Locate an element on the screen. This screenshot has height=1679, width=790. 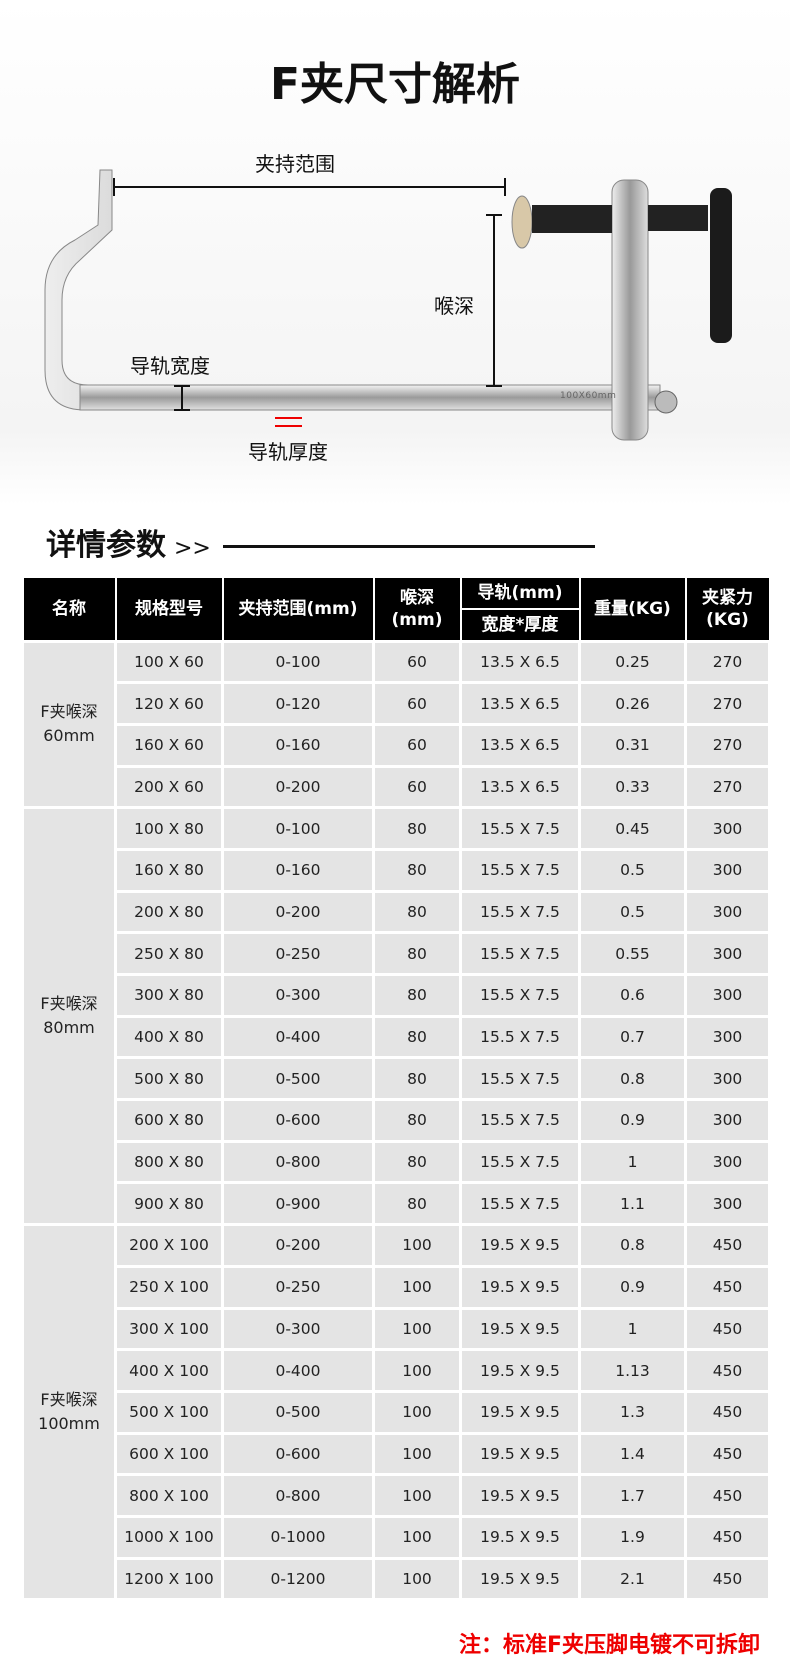
cell-range: 0-900 is located at coordinates (298, 1204).